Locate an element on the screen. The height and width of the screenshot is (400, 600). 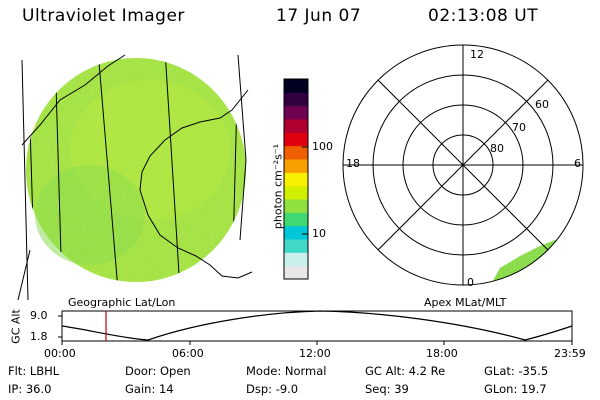
info-flt: Flt: LBHL is located at coordinates (34, 371).